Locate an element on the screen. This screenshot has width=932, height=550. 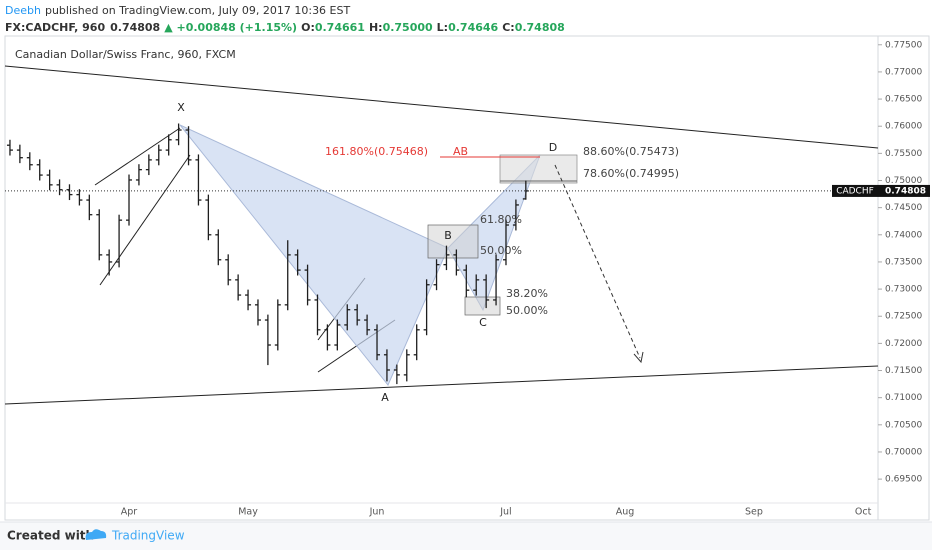
c-value: 0.74808 is located at coordinates (540, 27).